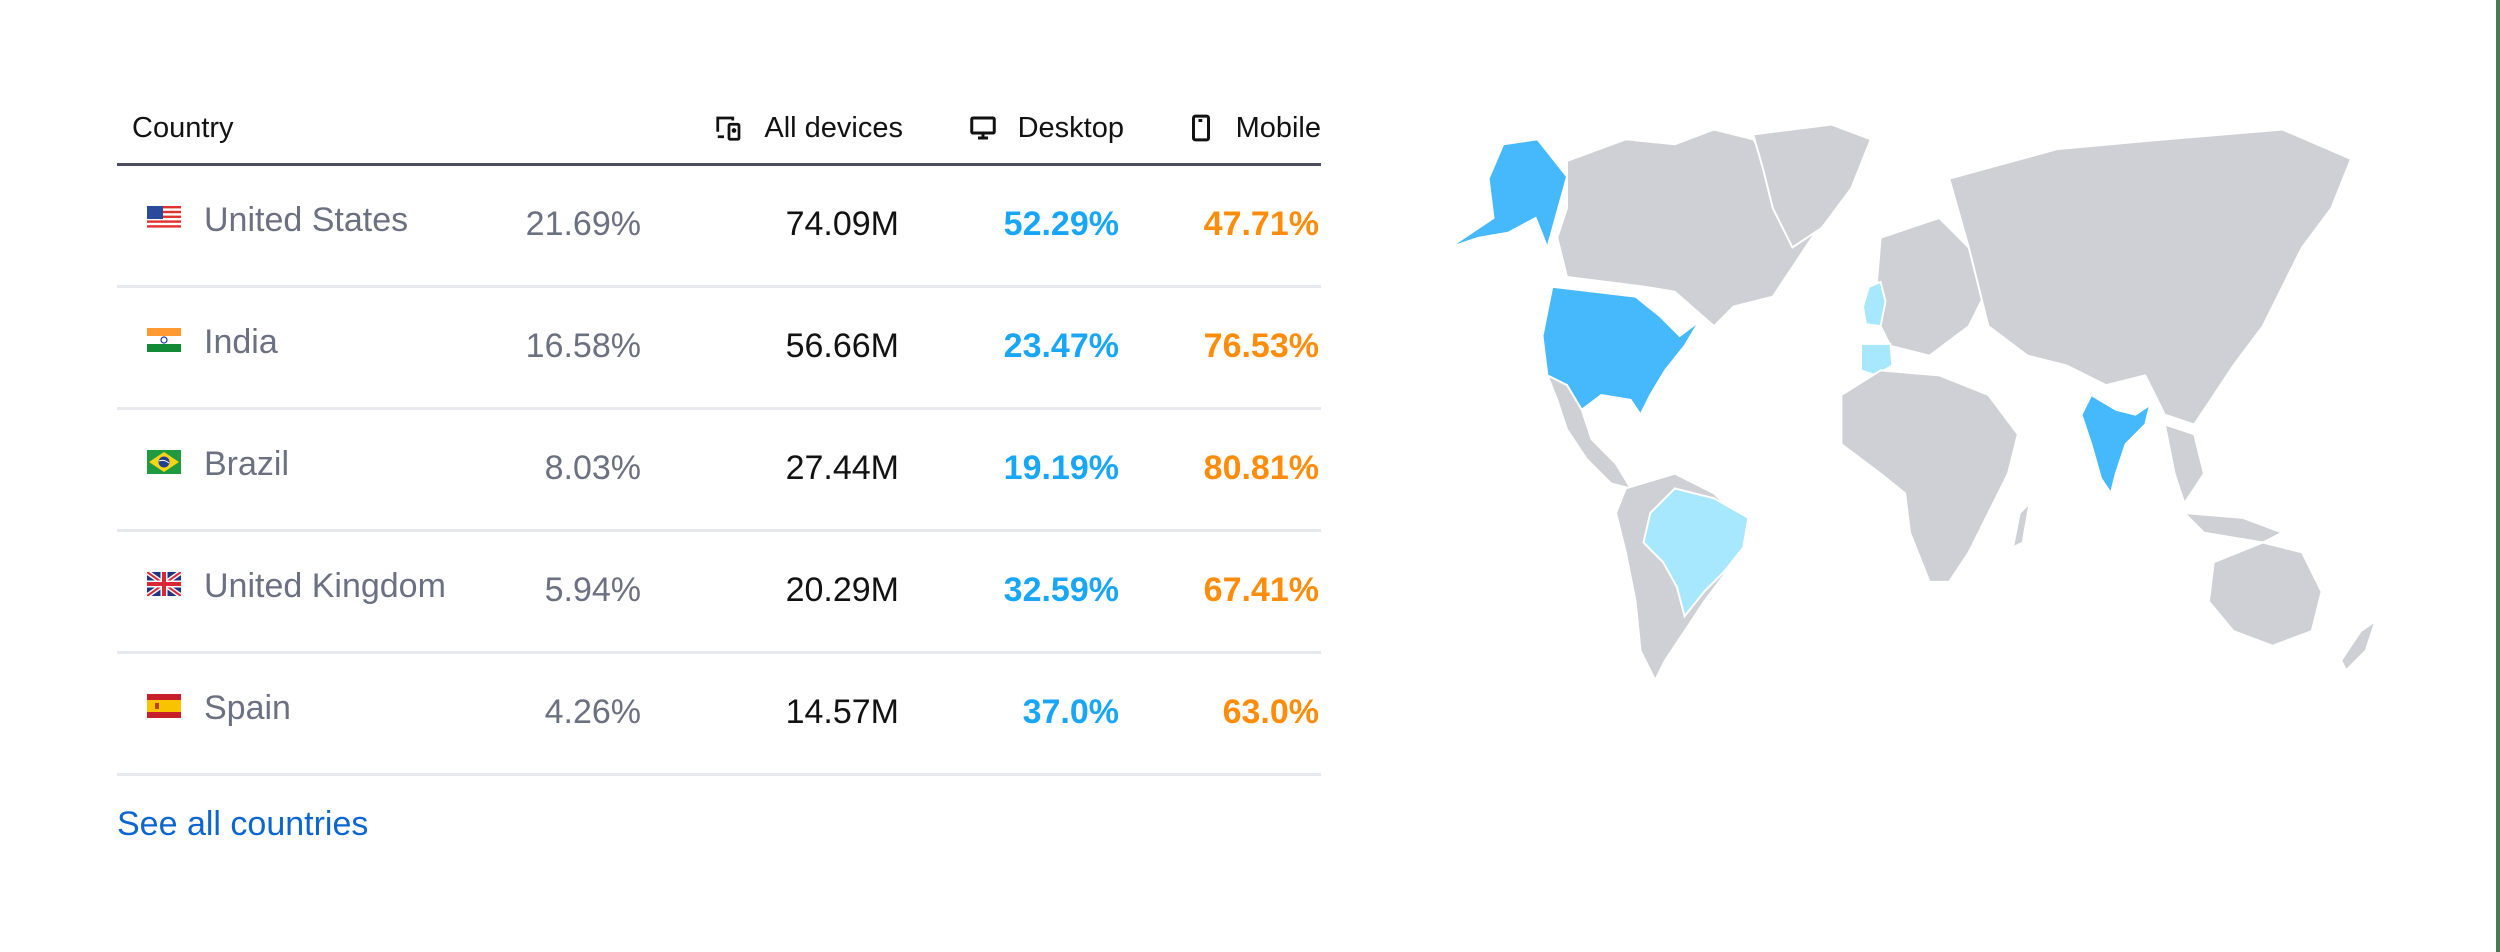 The height and width of the screenshot is (952, 2500). I want to click on map-region-australia, so click(2265, 594).